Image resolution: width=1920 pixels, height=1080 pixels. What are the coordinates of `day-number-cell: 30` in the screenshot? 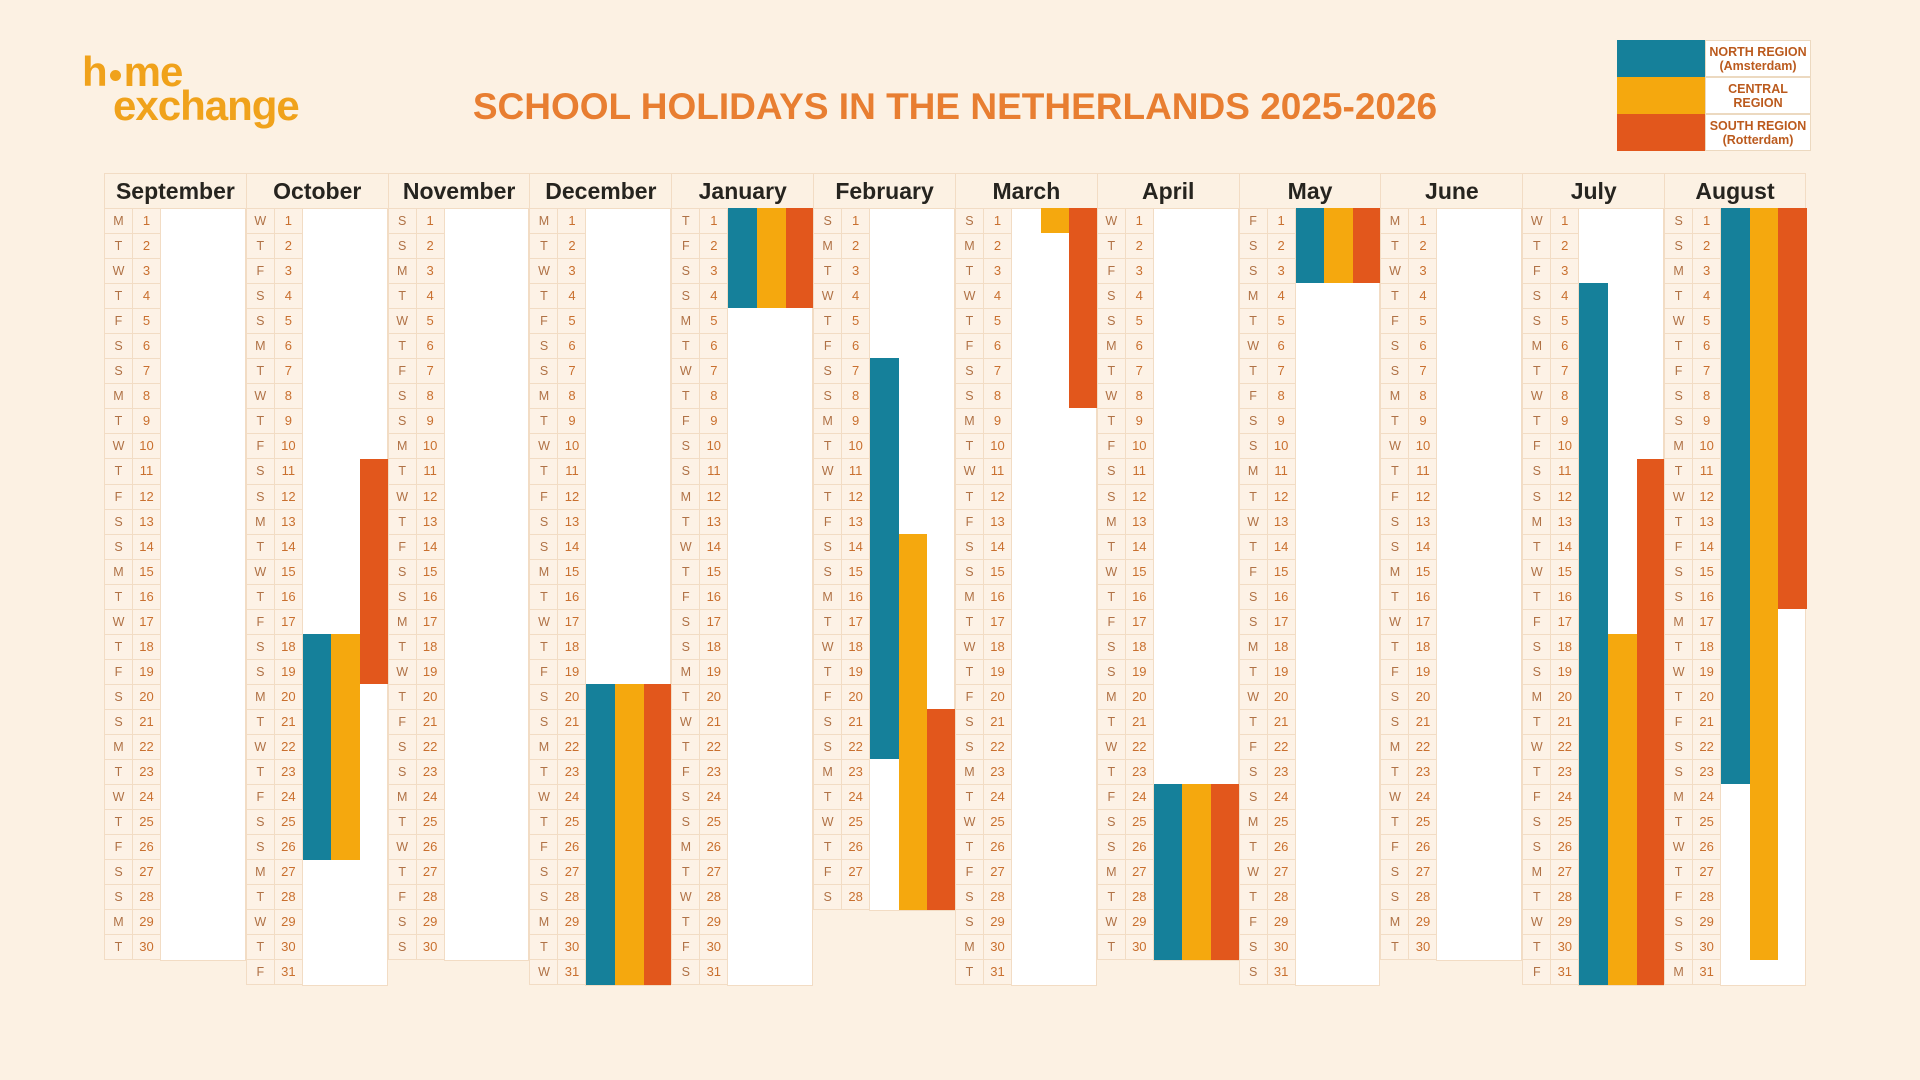 It's located at (713, 948).